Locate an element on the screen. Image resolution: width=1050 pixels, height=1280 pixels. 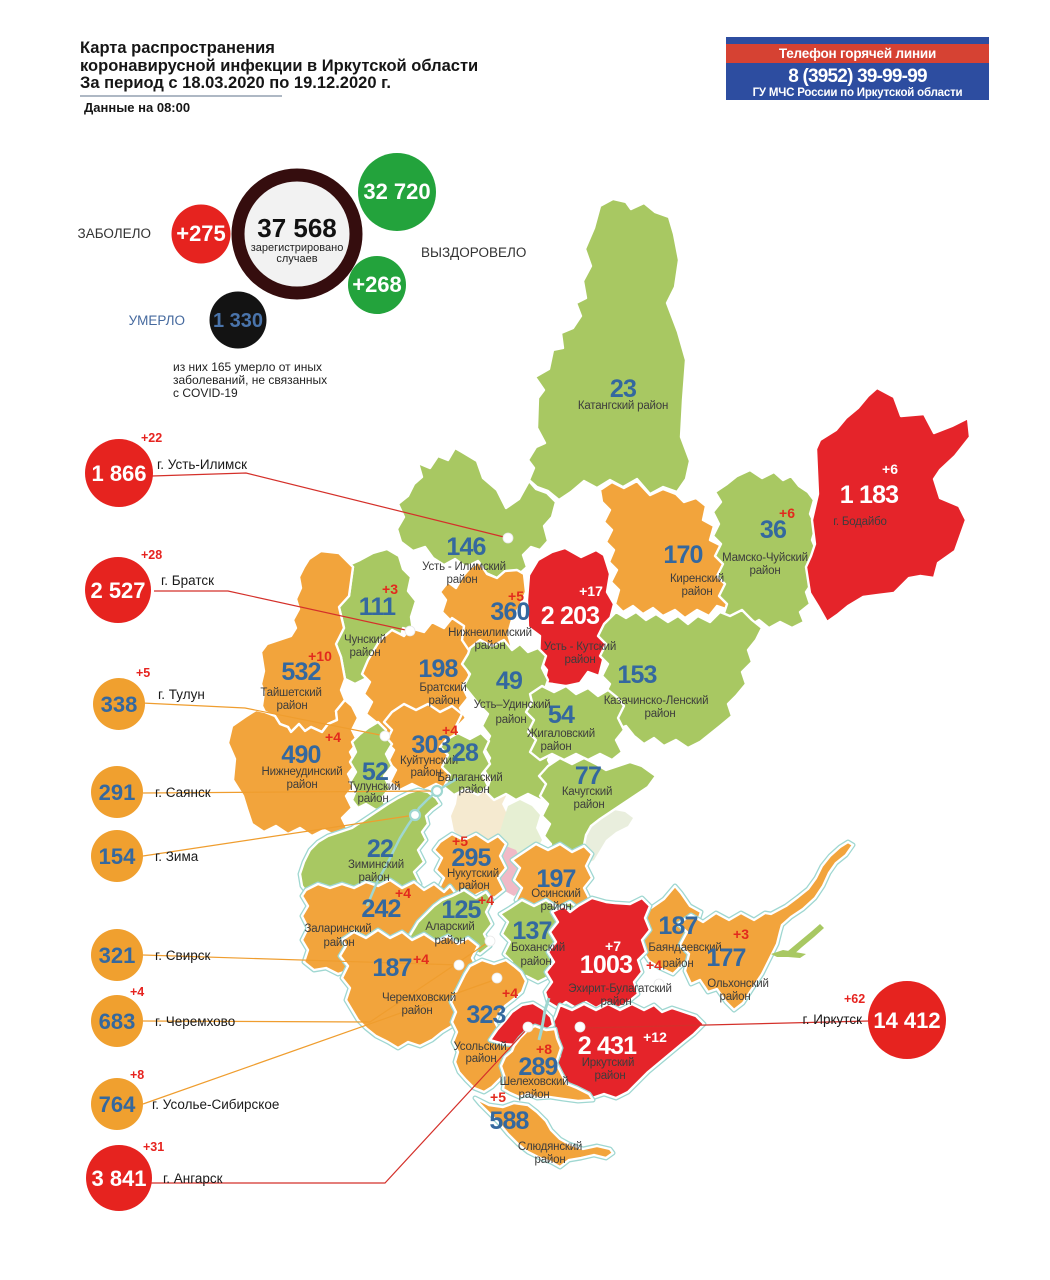
svg-text: Катангский район is located at coordinates (623, 406).